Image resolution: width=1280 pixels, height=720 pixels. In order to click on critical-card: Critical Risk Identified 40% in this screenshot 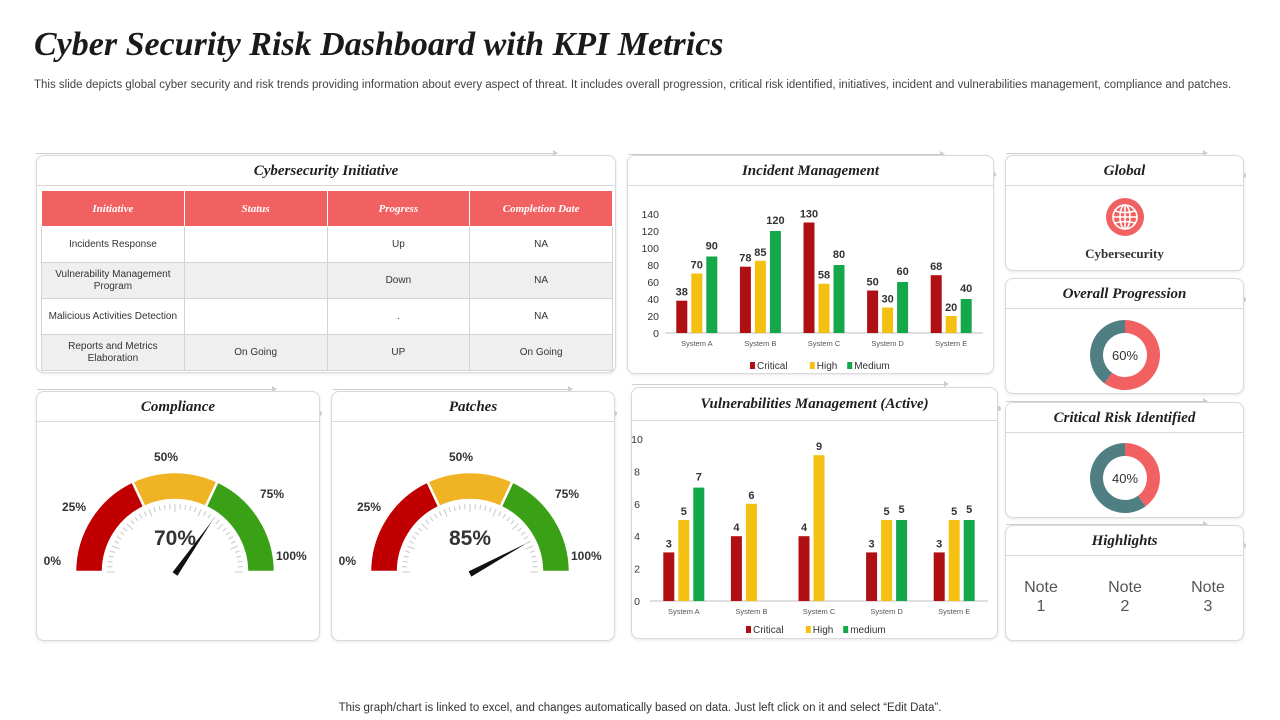, I will do `click(1124, 460)`.